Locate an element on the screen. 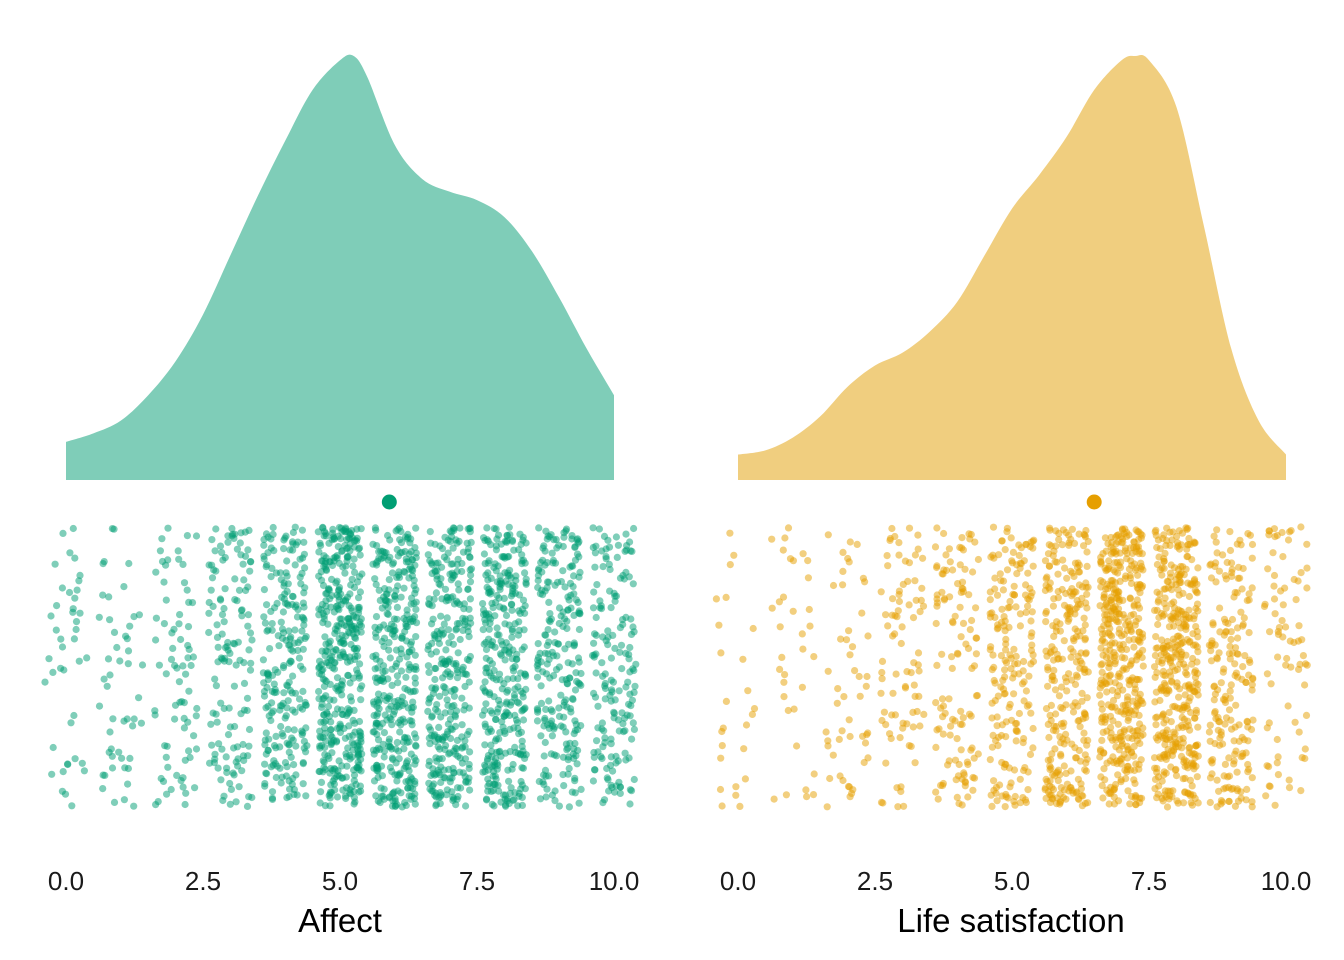 This screenshot has width=1344, height=960. life-satisfaction-x-ticks: 0.0 2.5 5.0 7.5 10.0 is located at coordinates (1015, 881).